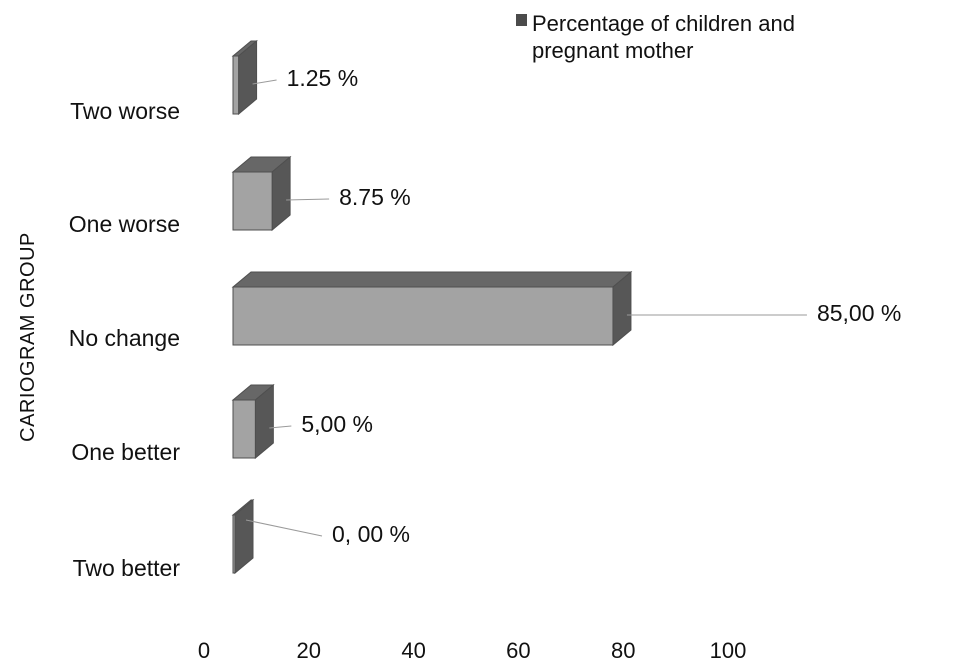 The width and height of the screenshot is (956, 665). I want to click on bar-group-two-better, so click(243, 536).